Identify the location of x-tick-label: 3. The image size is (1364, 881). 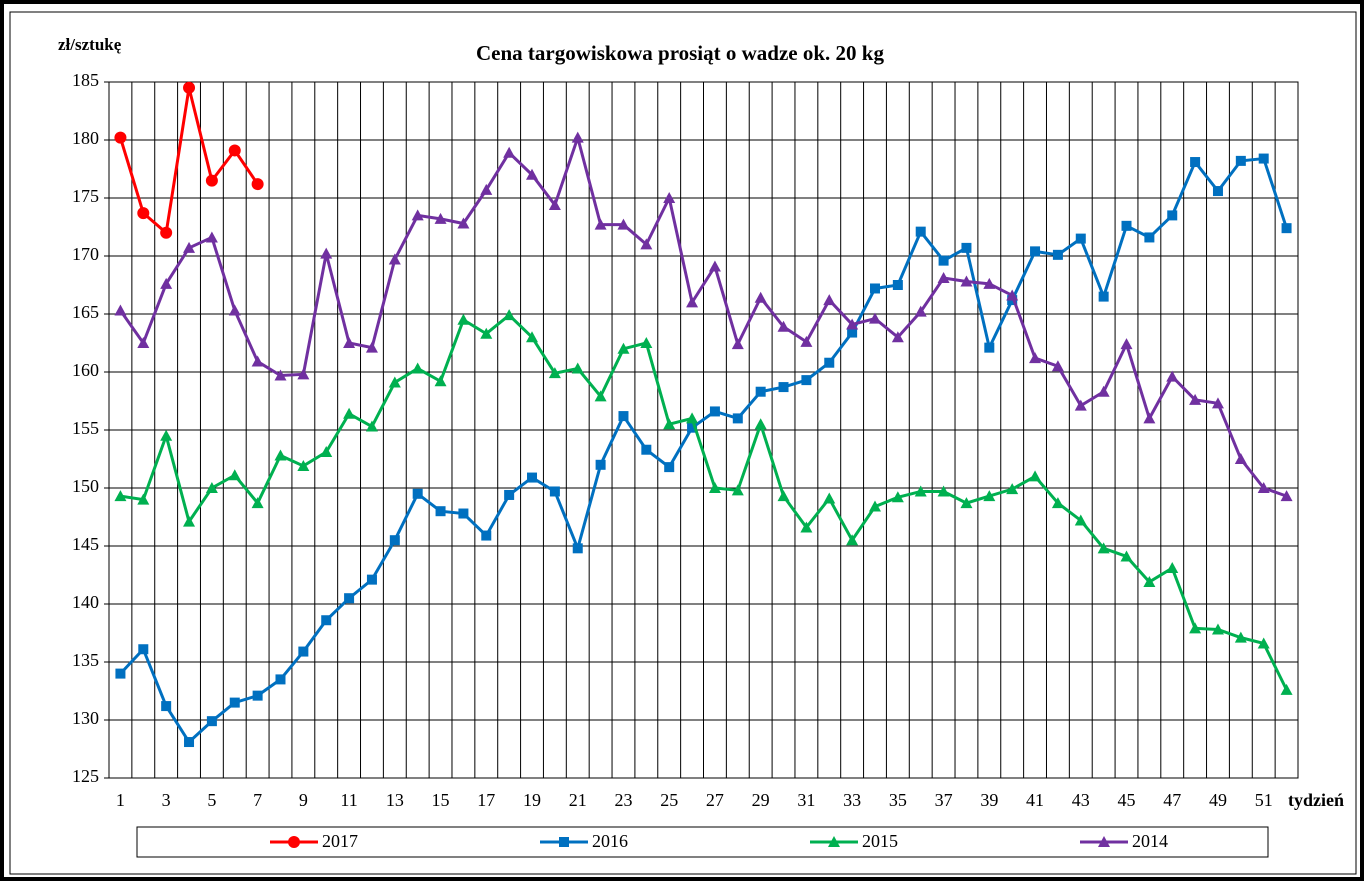
(166, 800).